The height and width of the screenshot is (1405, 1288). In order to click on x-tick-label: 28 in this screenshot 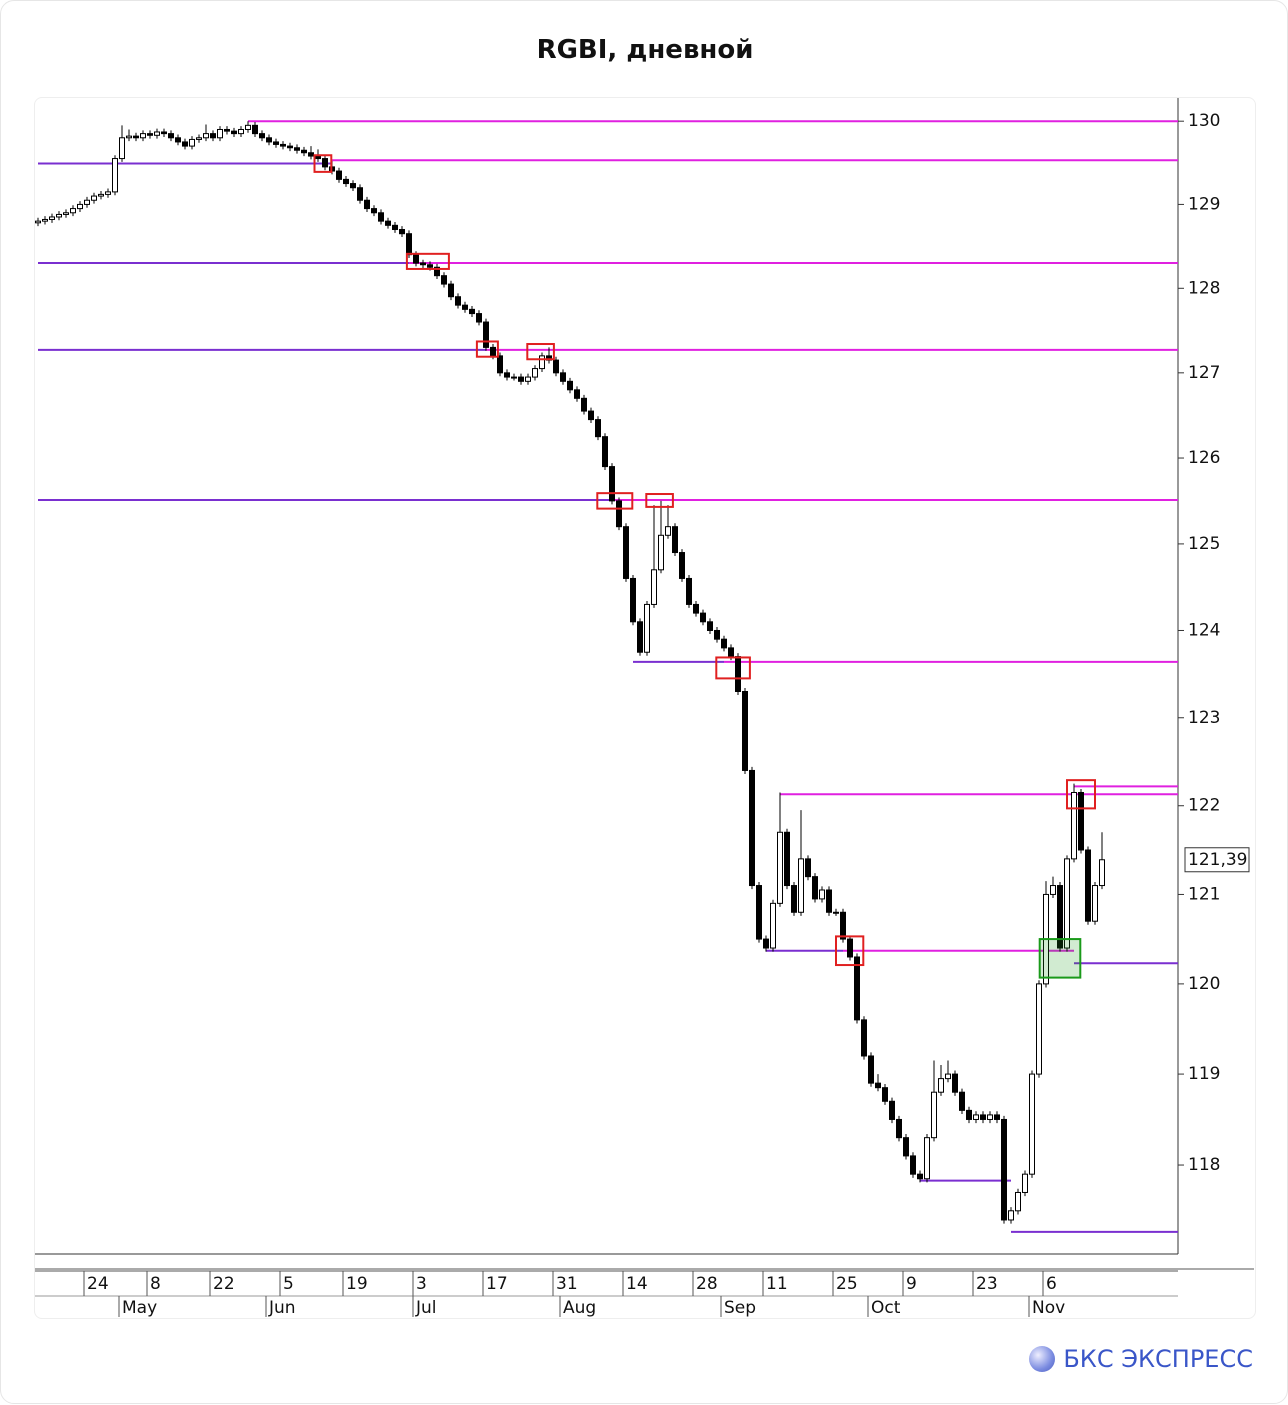, I will do `click(707, 1284)`.